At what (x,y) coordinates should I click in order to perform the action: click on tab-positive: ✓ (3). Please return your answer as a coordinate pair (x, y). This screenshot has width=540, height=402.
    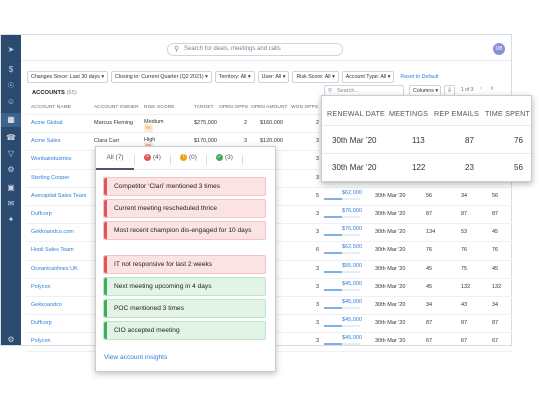
    Looking at the image, I should click on (224, 158).